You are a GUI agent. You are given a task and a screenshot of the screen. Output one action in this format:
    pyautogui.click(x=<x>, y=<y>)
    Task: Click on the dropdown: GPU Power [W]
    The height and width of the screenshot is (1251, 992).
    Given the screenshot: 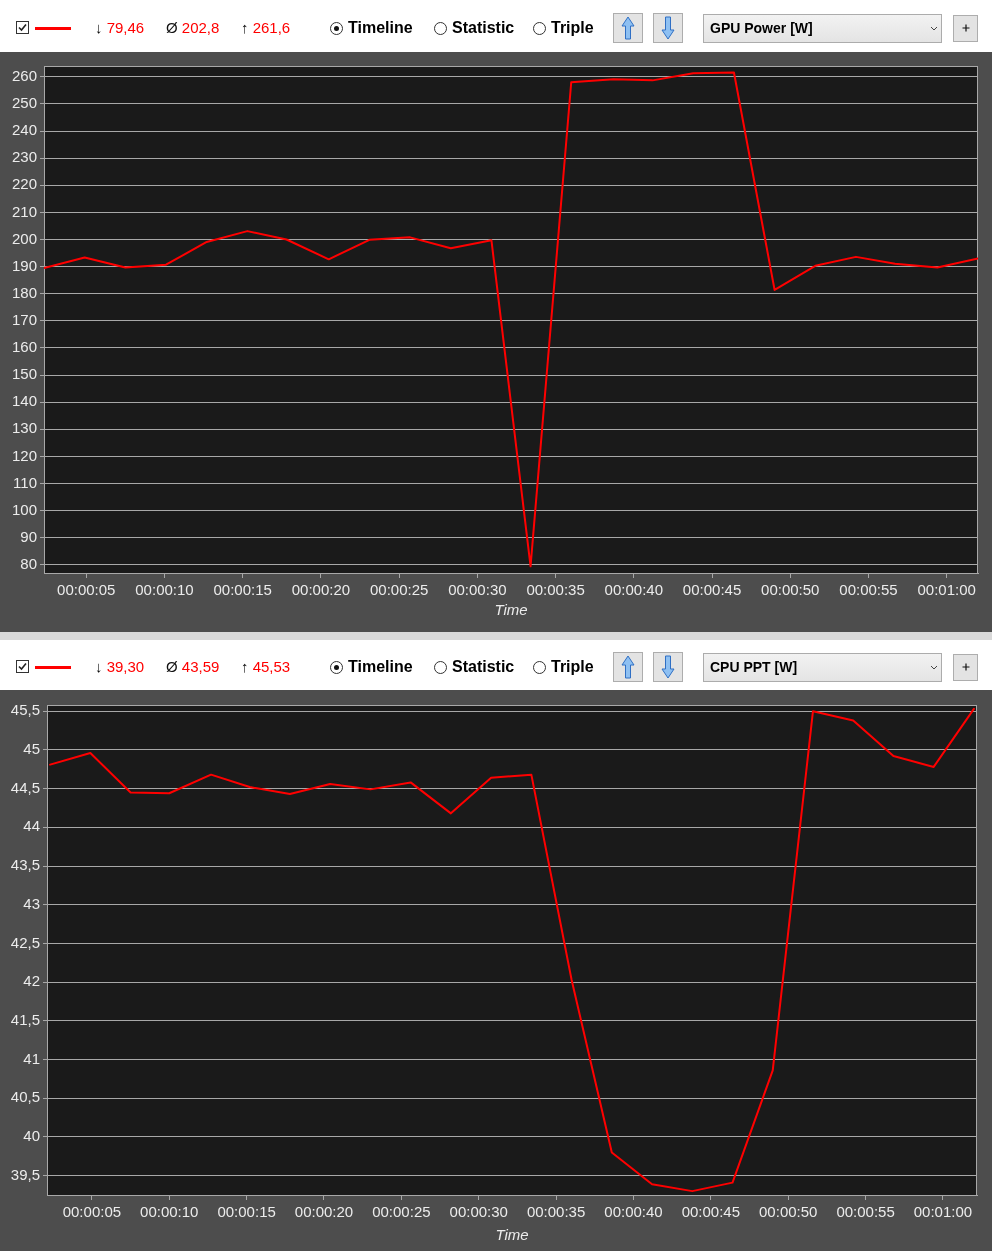 What is the action you would take?
    pyautogui.click(x=822, y=28)
    